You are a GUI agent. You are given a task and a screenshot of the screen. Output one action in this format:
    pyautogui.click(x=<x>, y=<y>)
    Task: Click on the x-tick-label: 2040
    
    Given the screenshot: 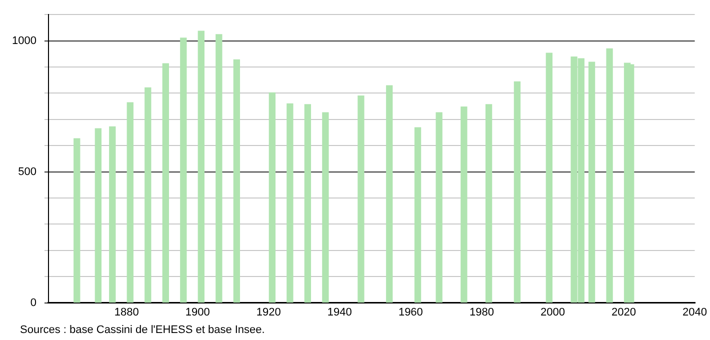 What is the action you would take?
    pyautogui.click(x=695, y=312)
    